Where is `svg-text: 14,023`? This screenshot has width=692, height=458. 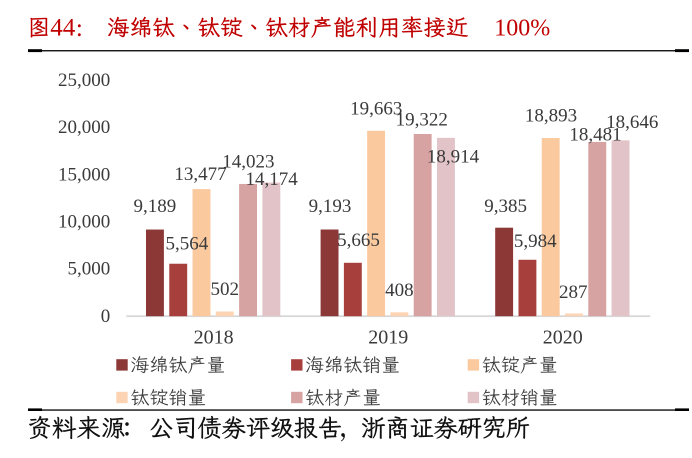
svg-text: 14,023 is located at coordinates (248, 161).